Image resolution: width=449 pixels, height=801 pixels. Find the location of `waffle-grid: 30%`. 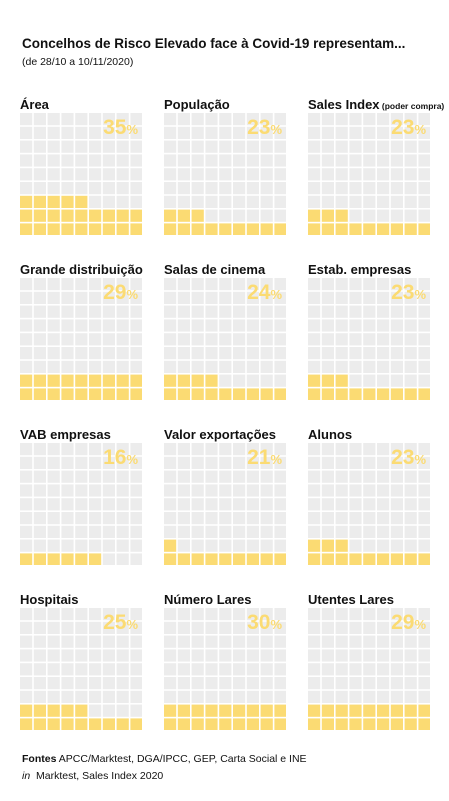

waffle-grid: 30% is located at coordinates (225, 669).